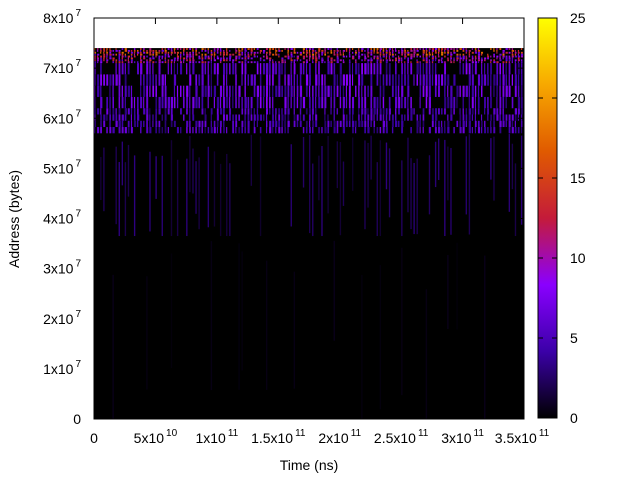 Image resolution: width=640 pixels, height=480 pixels. Describe the element at coordinates (516, 438) in the screenshot. I see `x-tick-label-base: 3.5x10` at that location.